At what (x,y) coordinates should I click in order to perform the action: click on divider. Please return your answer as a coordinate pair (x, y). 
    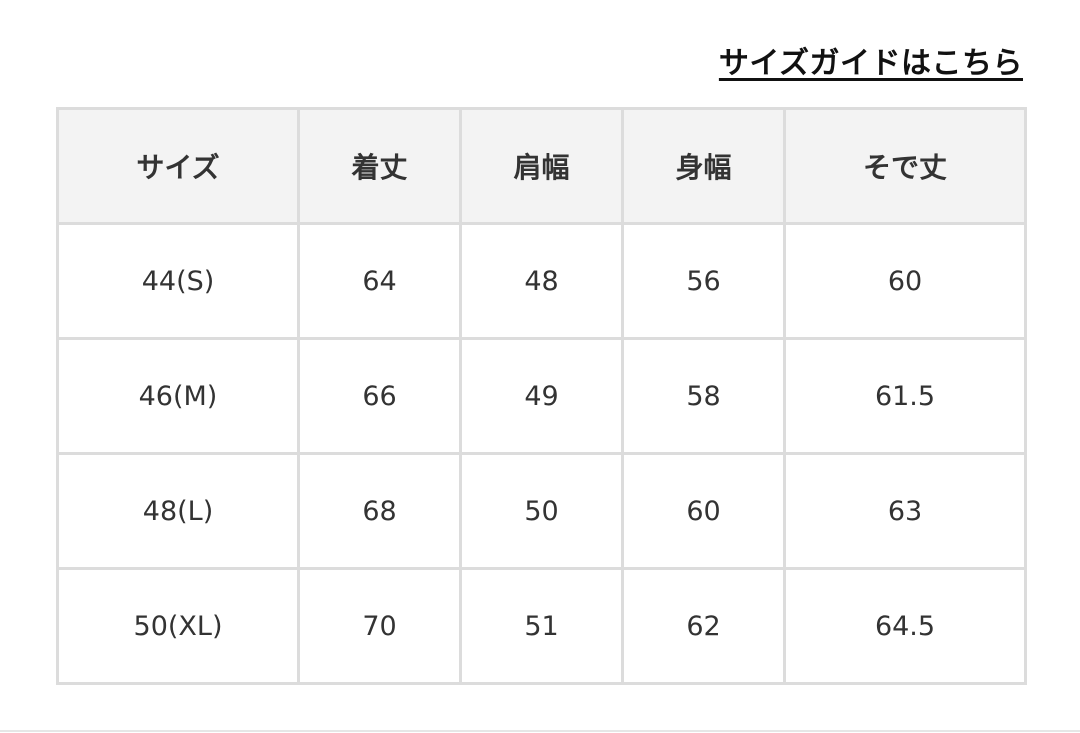
    Looking at the image, I should click on (540, 731).